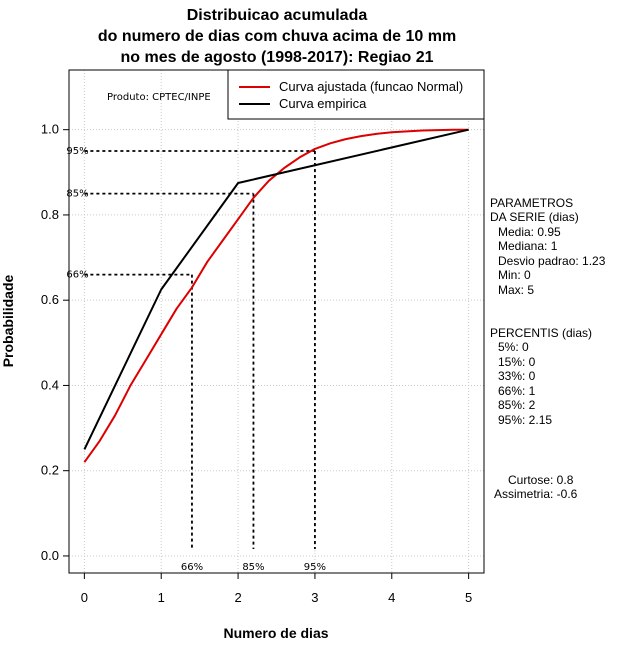 The height and width of the screenshot is (660, 640). I want to click on params-line: Desvio padrao: 1.23, so click(552, 261).